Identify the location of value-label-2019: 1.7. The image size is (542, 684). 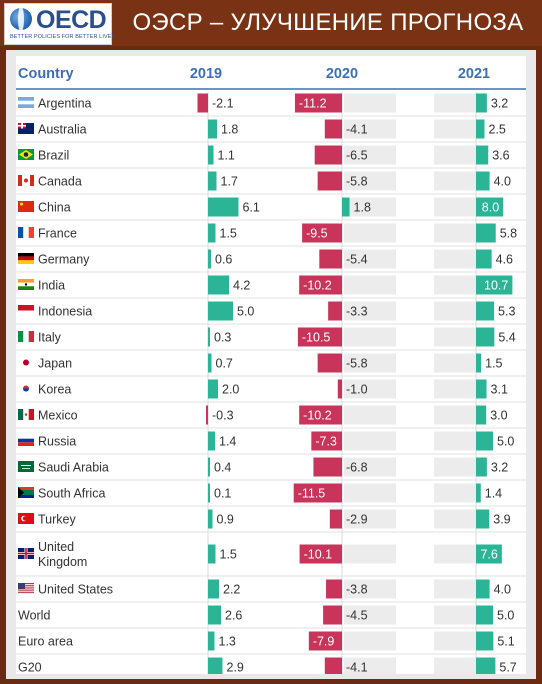
(229, 182).